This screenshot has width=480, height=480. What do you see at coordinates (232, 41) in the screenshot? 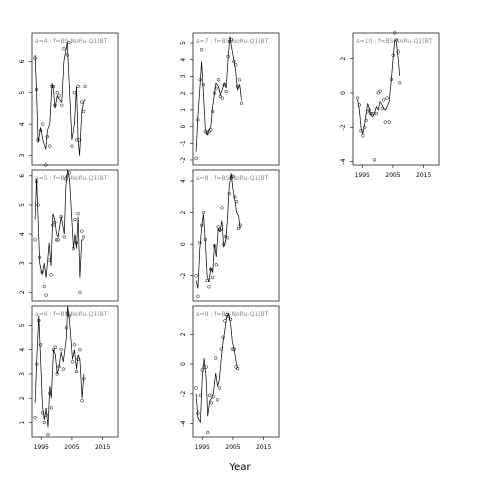
I see `panel-title: a=7 : f=BS-NoRu-Q1(BT` at bounding box center [232, 41].